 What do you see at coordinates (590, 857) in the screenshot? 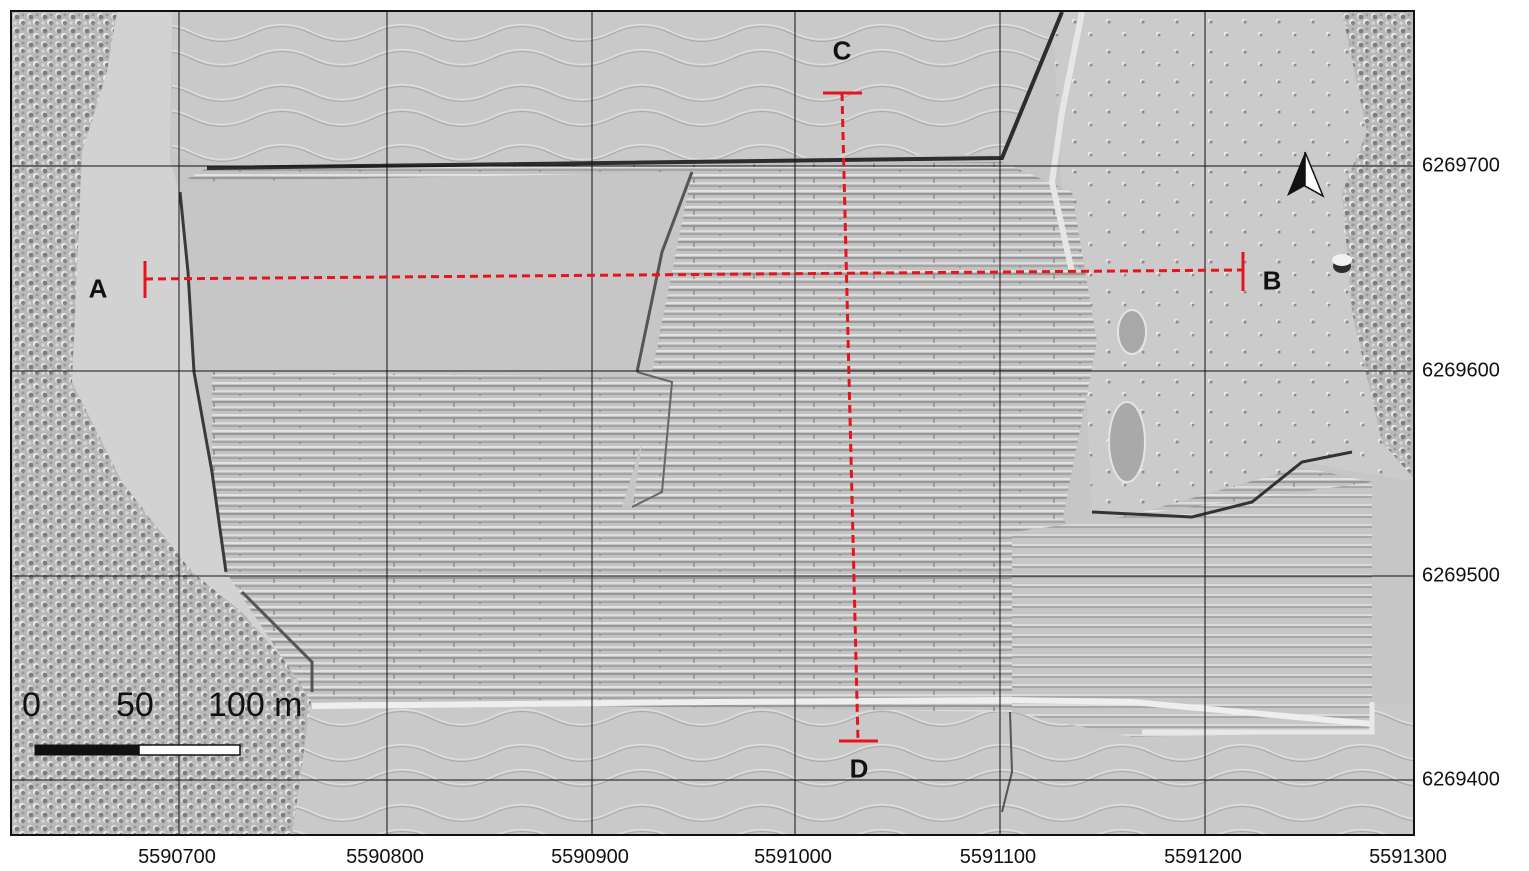
I see `x-tick-label: 5590900` at bounding box center [590, 857].